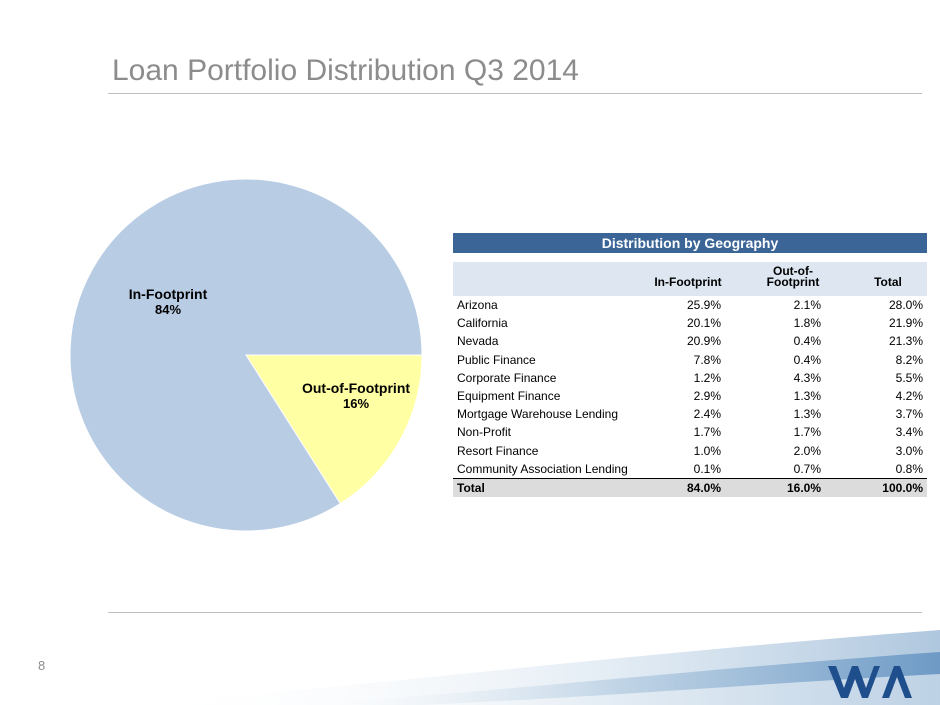 This screenshot has height=705, width=940. Describe the element at coordinates (356, 403) in the screenshot. I see `pie-label-pct: 16%` at that location.